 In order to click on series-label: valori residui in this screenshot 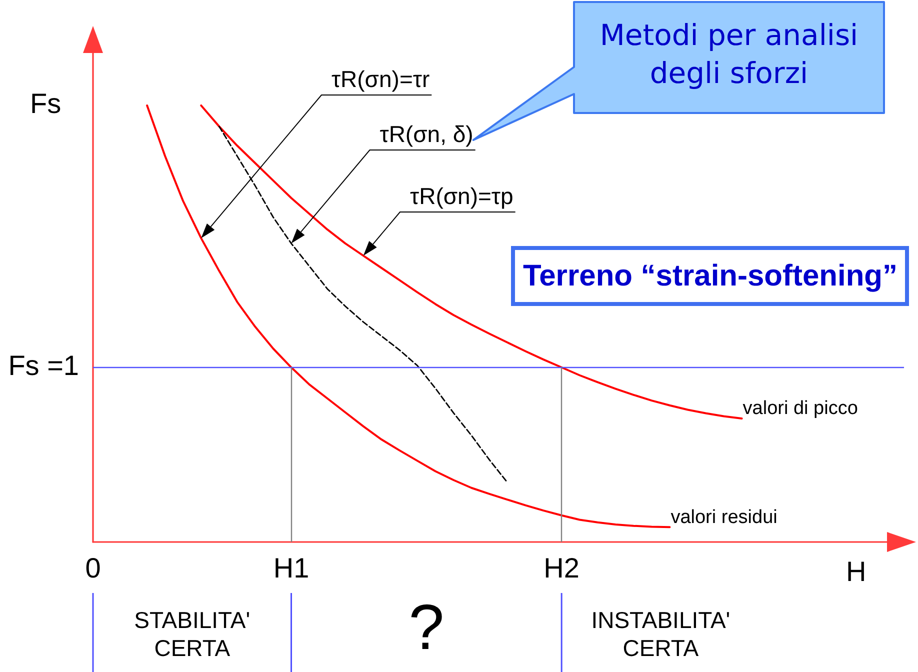, I will do `click(724, 518)`.